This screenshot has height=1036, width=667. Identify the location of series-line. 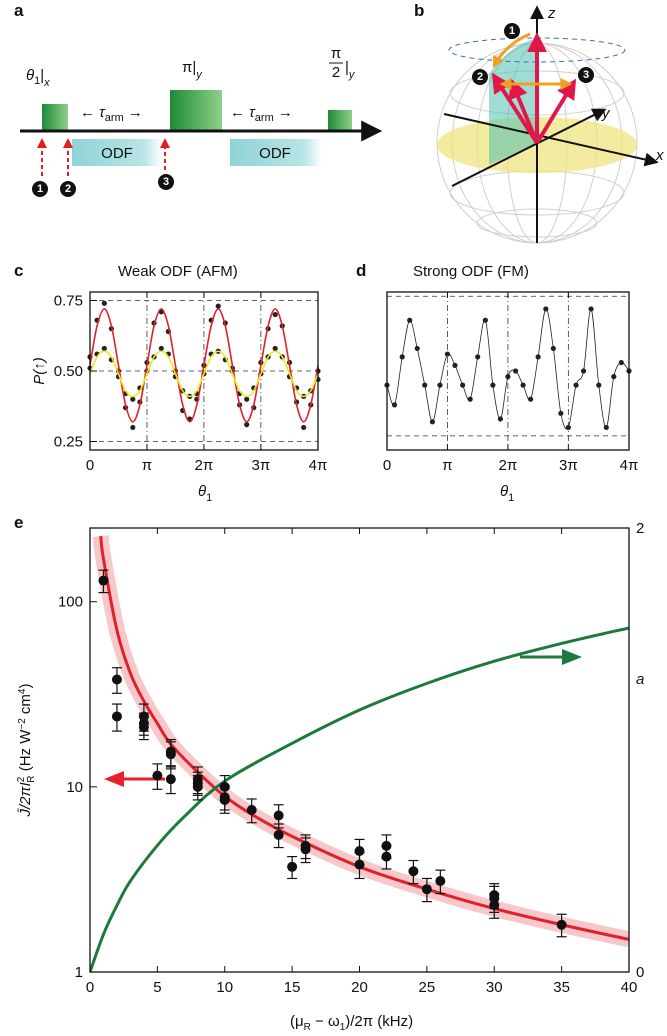
(204, 365).